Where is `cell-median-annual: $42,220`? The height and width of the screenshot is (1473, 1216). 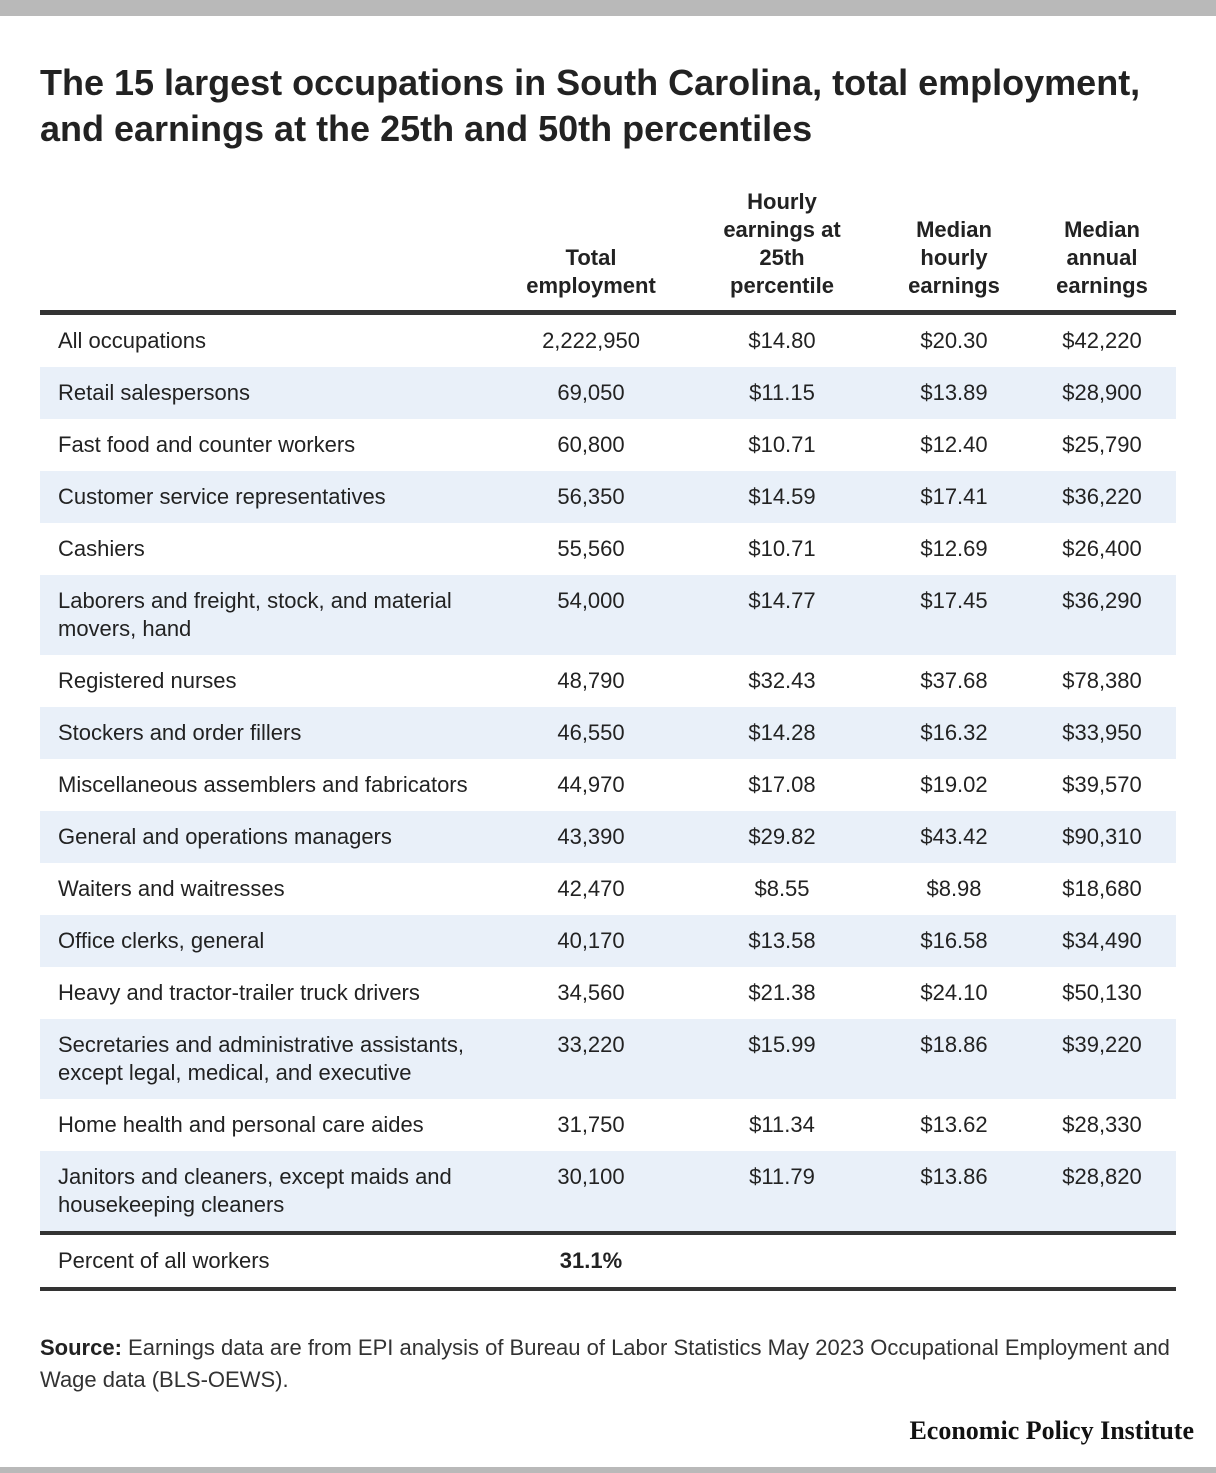 cell-median-annual: $42,220 is located at coordinates (1102, 340).